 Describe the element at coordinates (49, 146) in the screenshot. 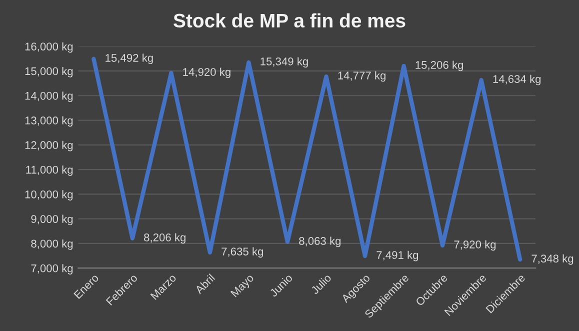

I see `y-tick-label: 12,000 kg` at that location.